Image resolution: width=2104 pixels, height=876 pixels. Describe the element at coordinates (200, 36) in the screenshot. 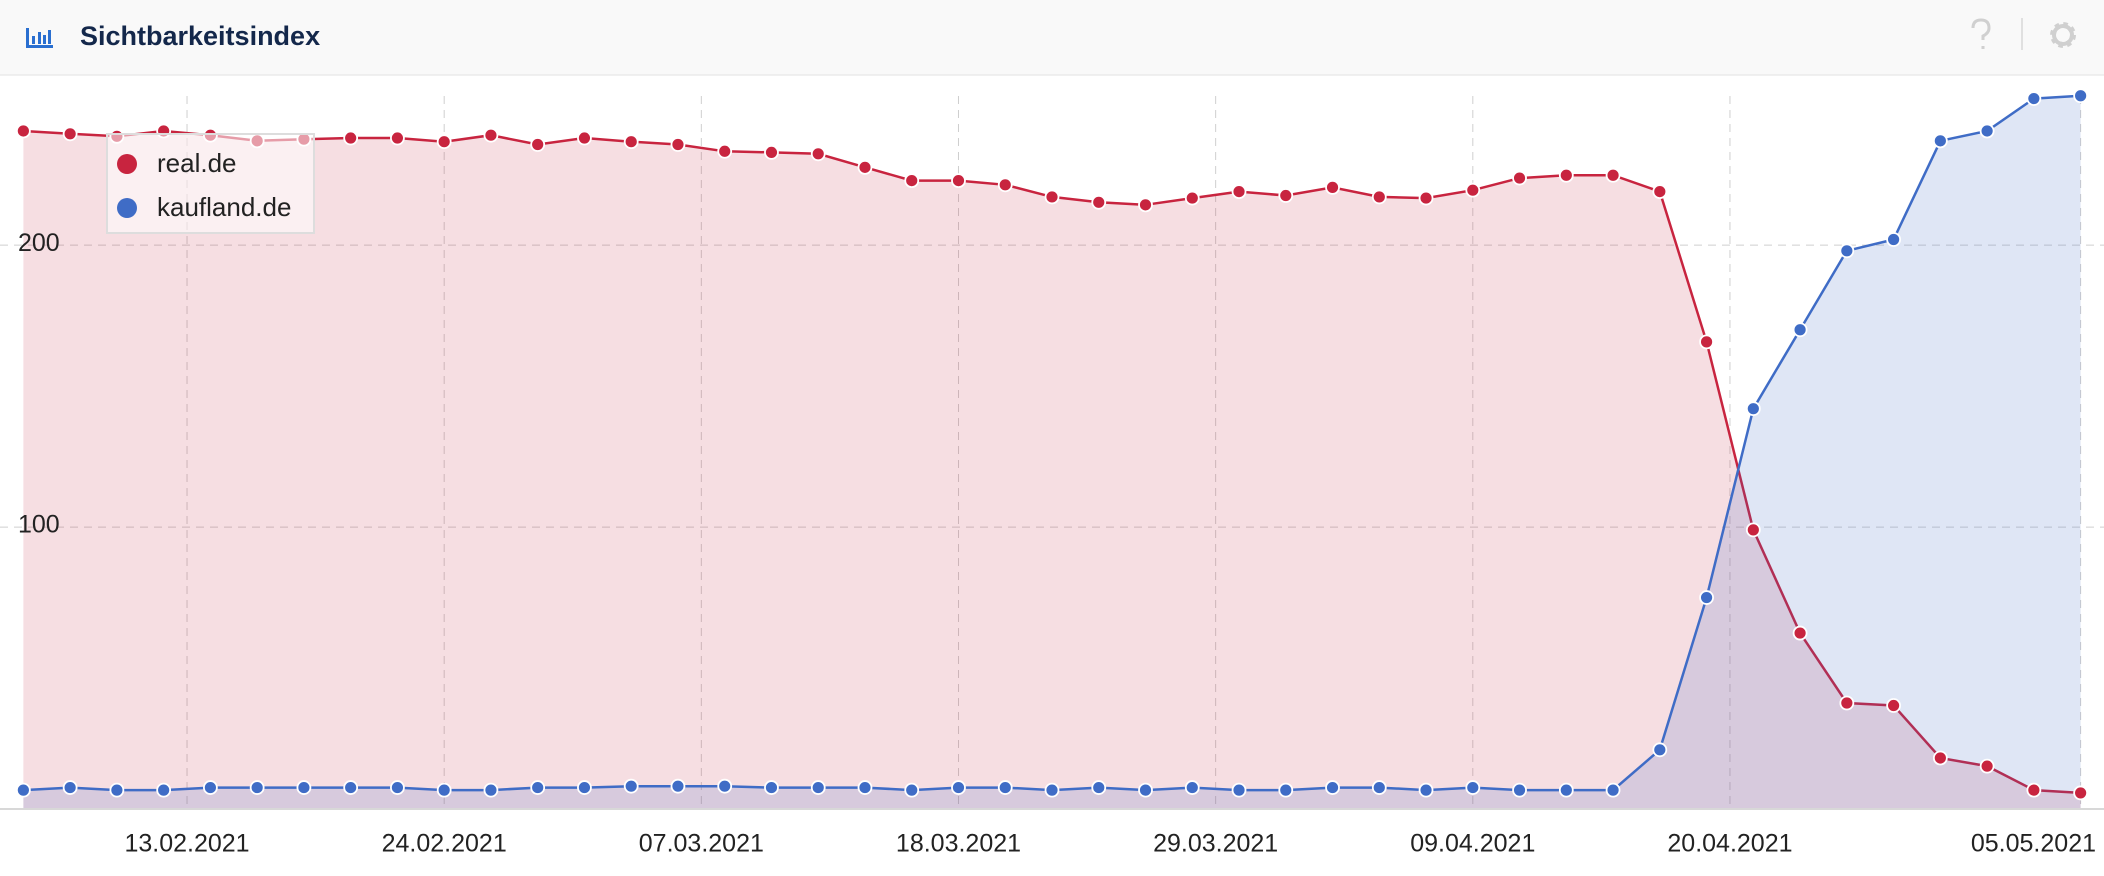

I see `chart-title: Sichtbarkeitsindex` at that location.